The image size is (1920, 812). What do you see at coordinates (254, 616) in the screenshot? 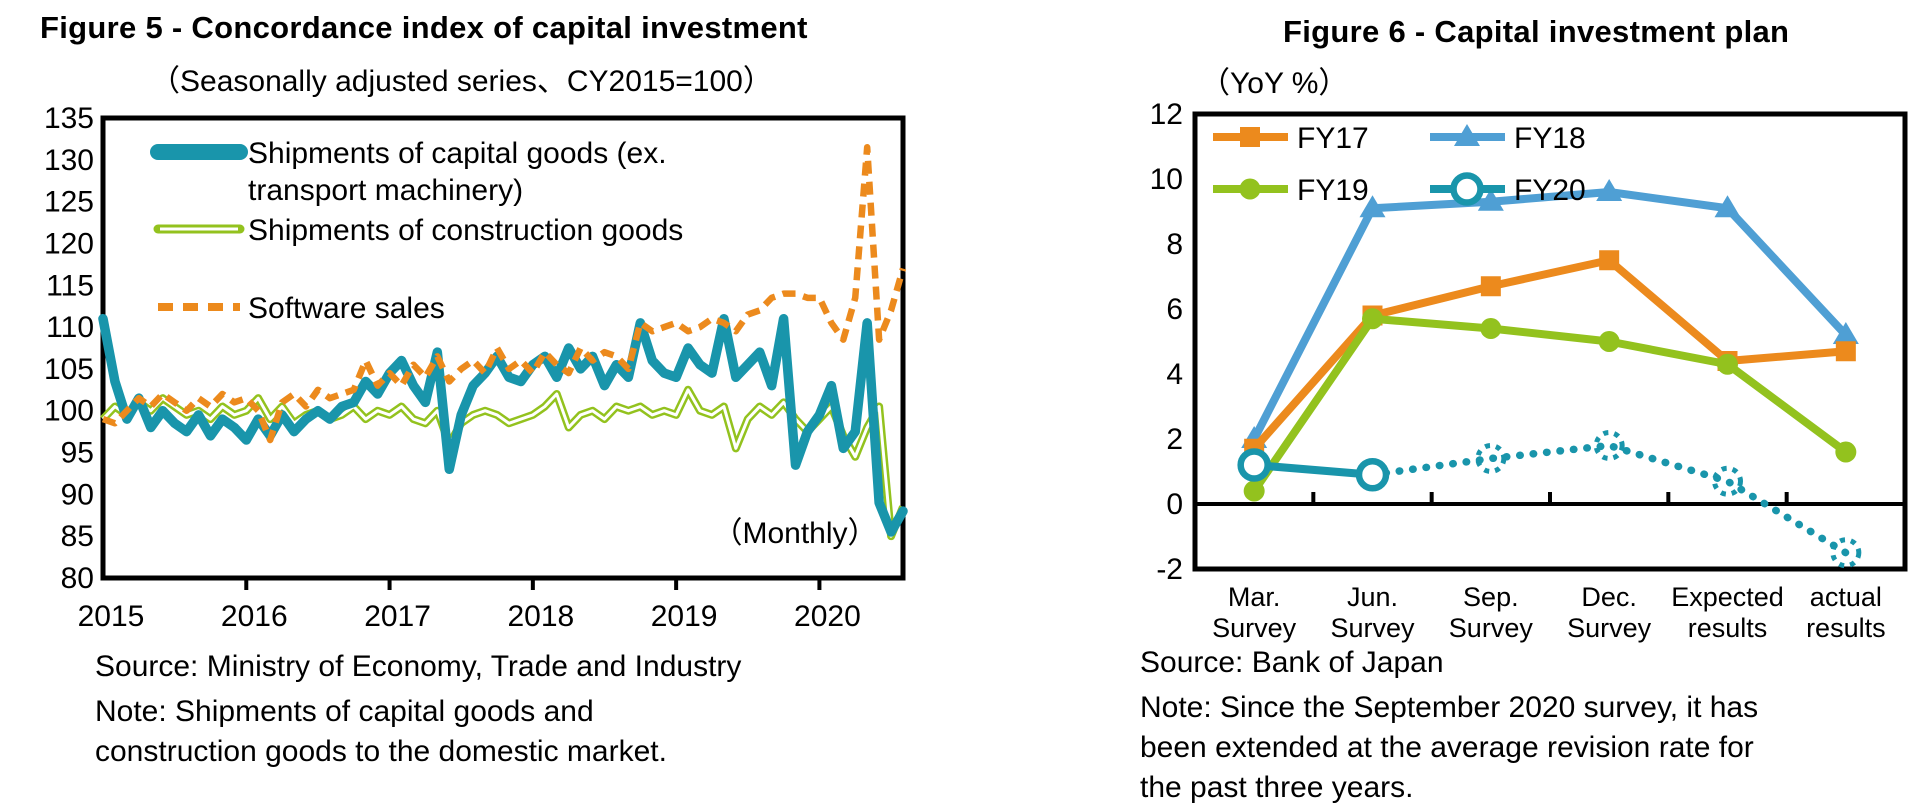
I see `figure5-x-tick-label: 2016` at bounding box center [254, 616].